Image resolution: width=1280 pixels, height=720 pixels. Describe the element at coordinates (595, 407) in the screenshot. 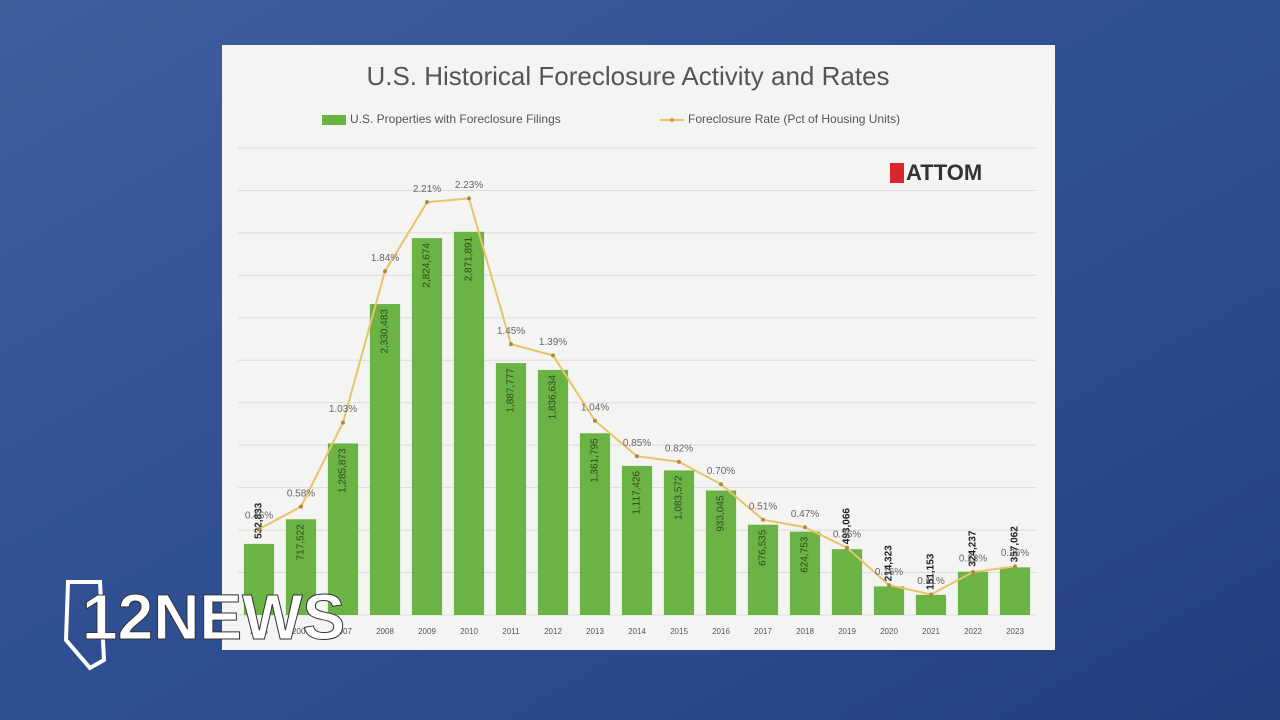

I see `rate-value-label: 1.04%` at that location.